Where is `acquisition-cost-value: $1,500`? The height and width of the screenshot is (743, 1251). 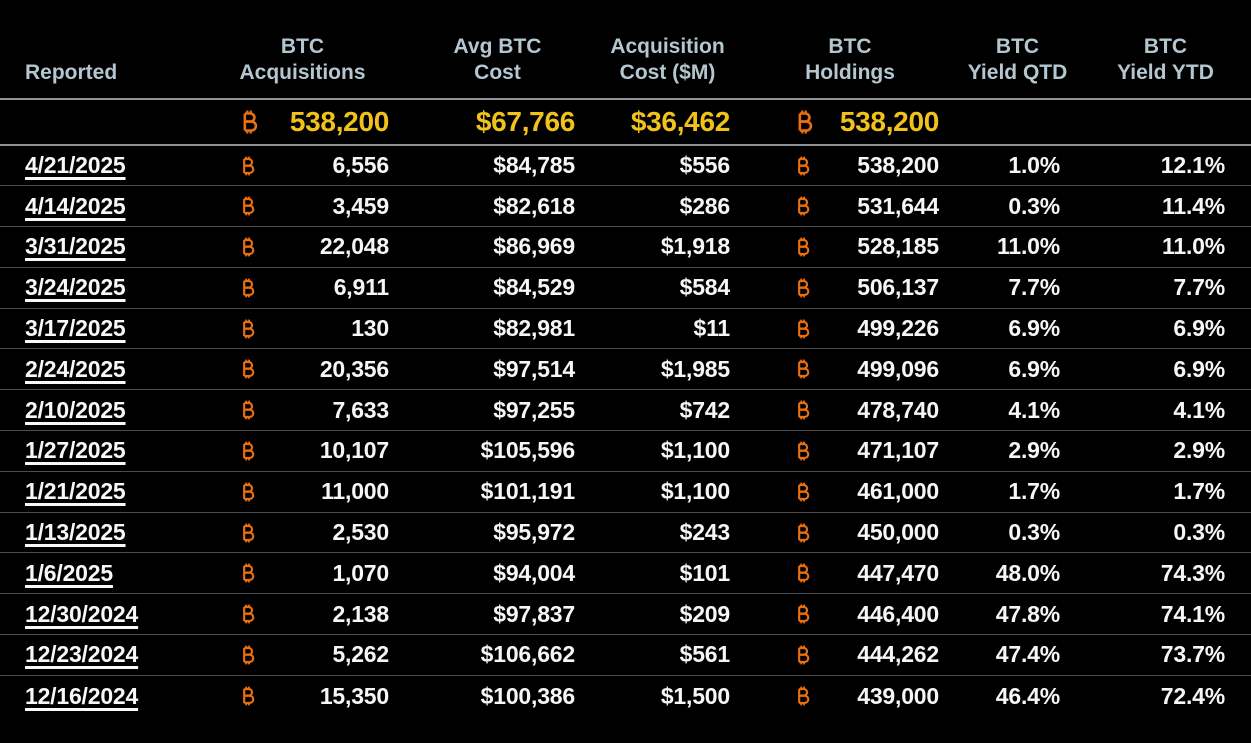
acquisition-cost-value: $1,500 is located at coordinates (695, 695).